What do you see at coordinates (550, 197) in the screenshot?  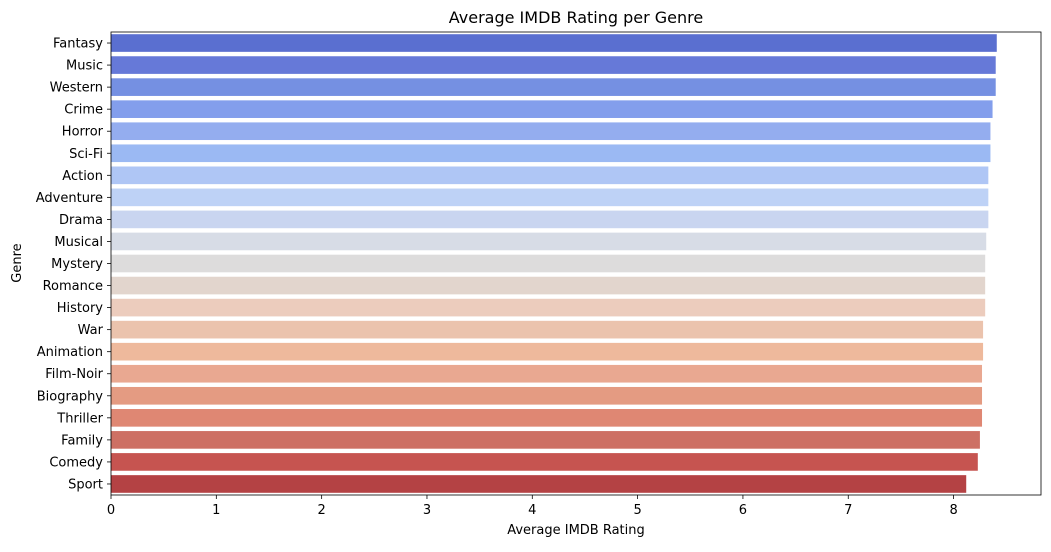 I see `bar-adventure` at bounding box center [550, 197].